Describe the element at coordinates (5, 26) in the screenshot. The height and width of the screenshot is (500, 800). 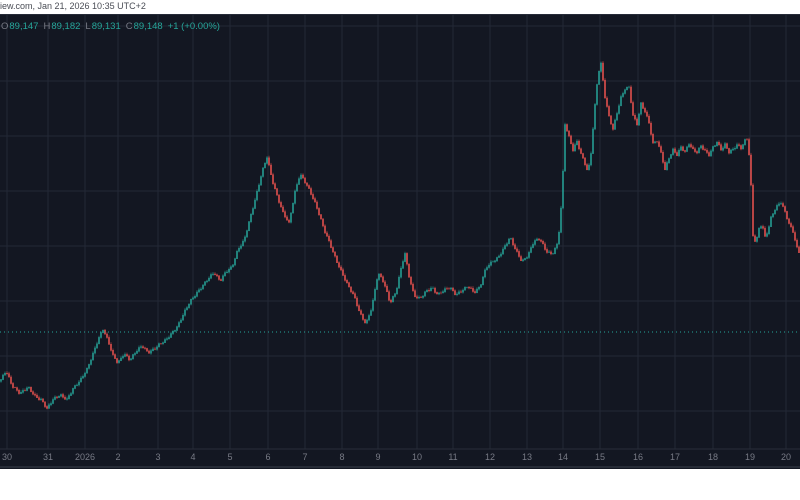
I see `ohlc-open-label: O` at that location.